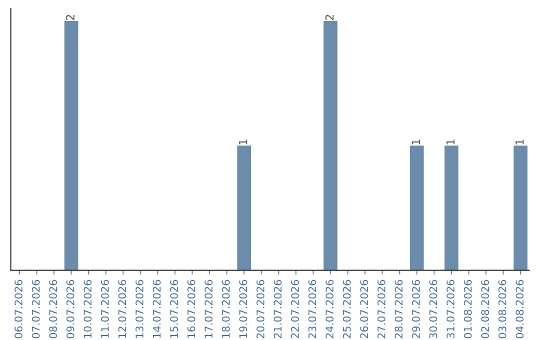 The width and height of the screenshot is (540, 340). Describe the element at coordinates (295, 309) in the screenshot. I see `x-tick-label: 22.07.2026` at that location.